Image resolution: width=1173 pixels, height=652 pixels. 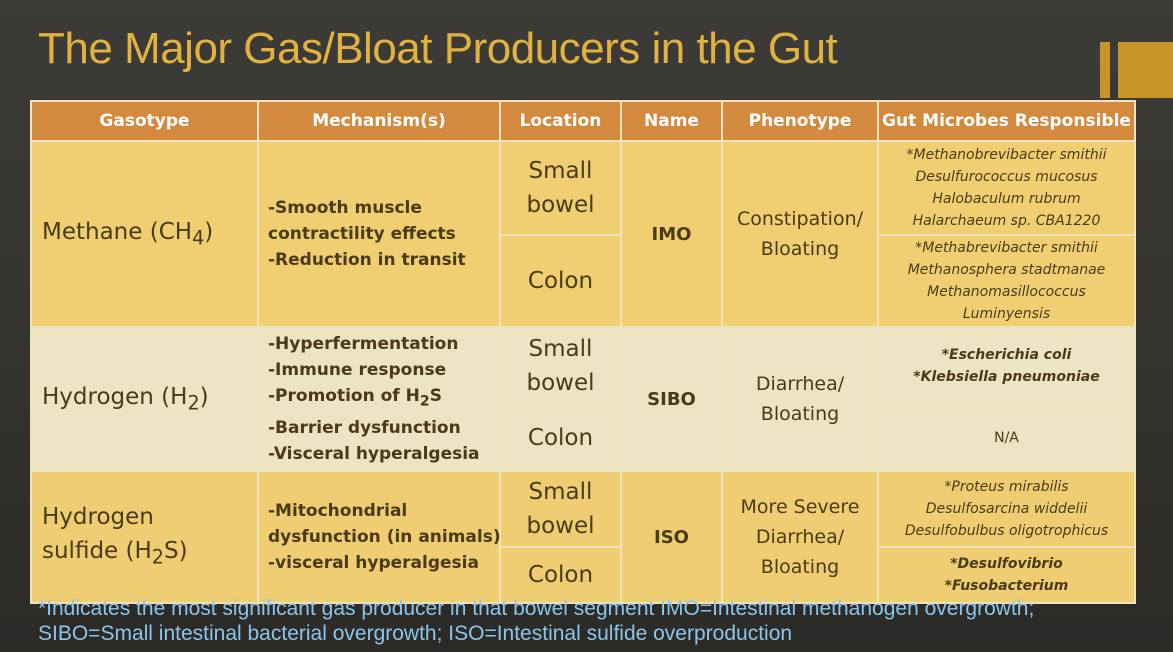 What do you see at coordinates (671, 234) in the screenshot?
I see `name-imo: IMO` at bounding box center [671, 234].